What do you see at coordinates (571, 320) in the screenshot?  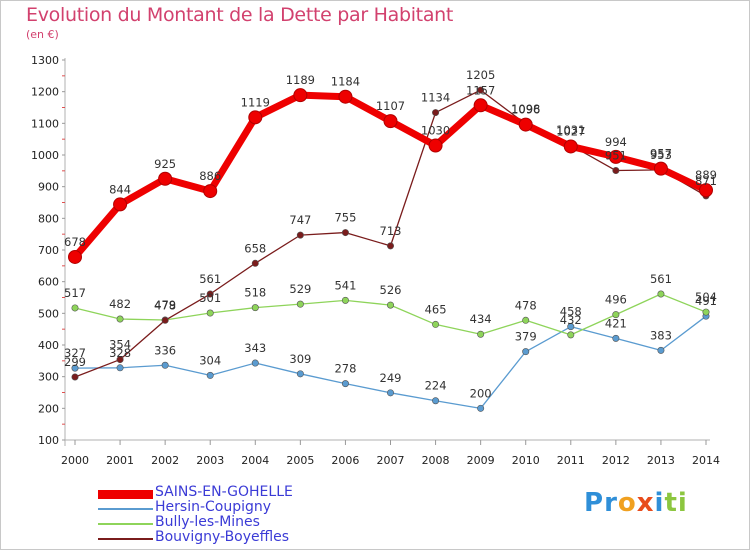 I see `data-label: 432` at bounding box center [571, 320].